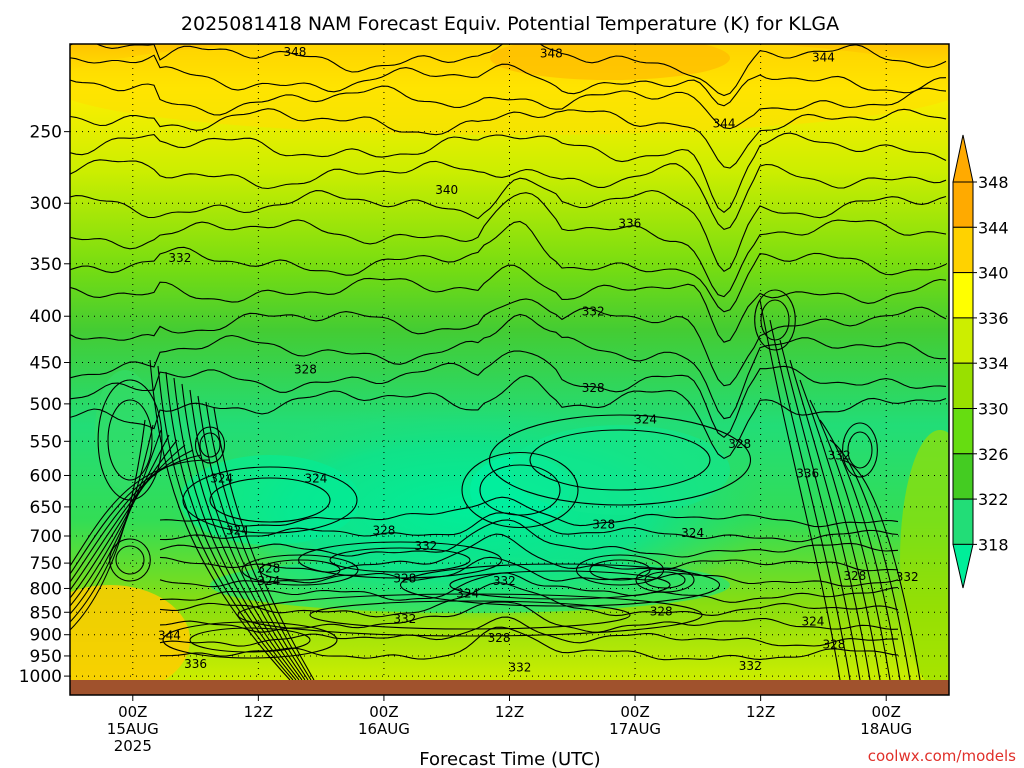 The width and height of the screenshot is (1024, 768). What do you see at coordinates (46, 613) in the screenshot?
I see `y-tick-label: 850` at bounding box center [46, 613].